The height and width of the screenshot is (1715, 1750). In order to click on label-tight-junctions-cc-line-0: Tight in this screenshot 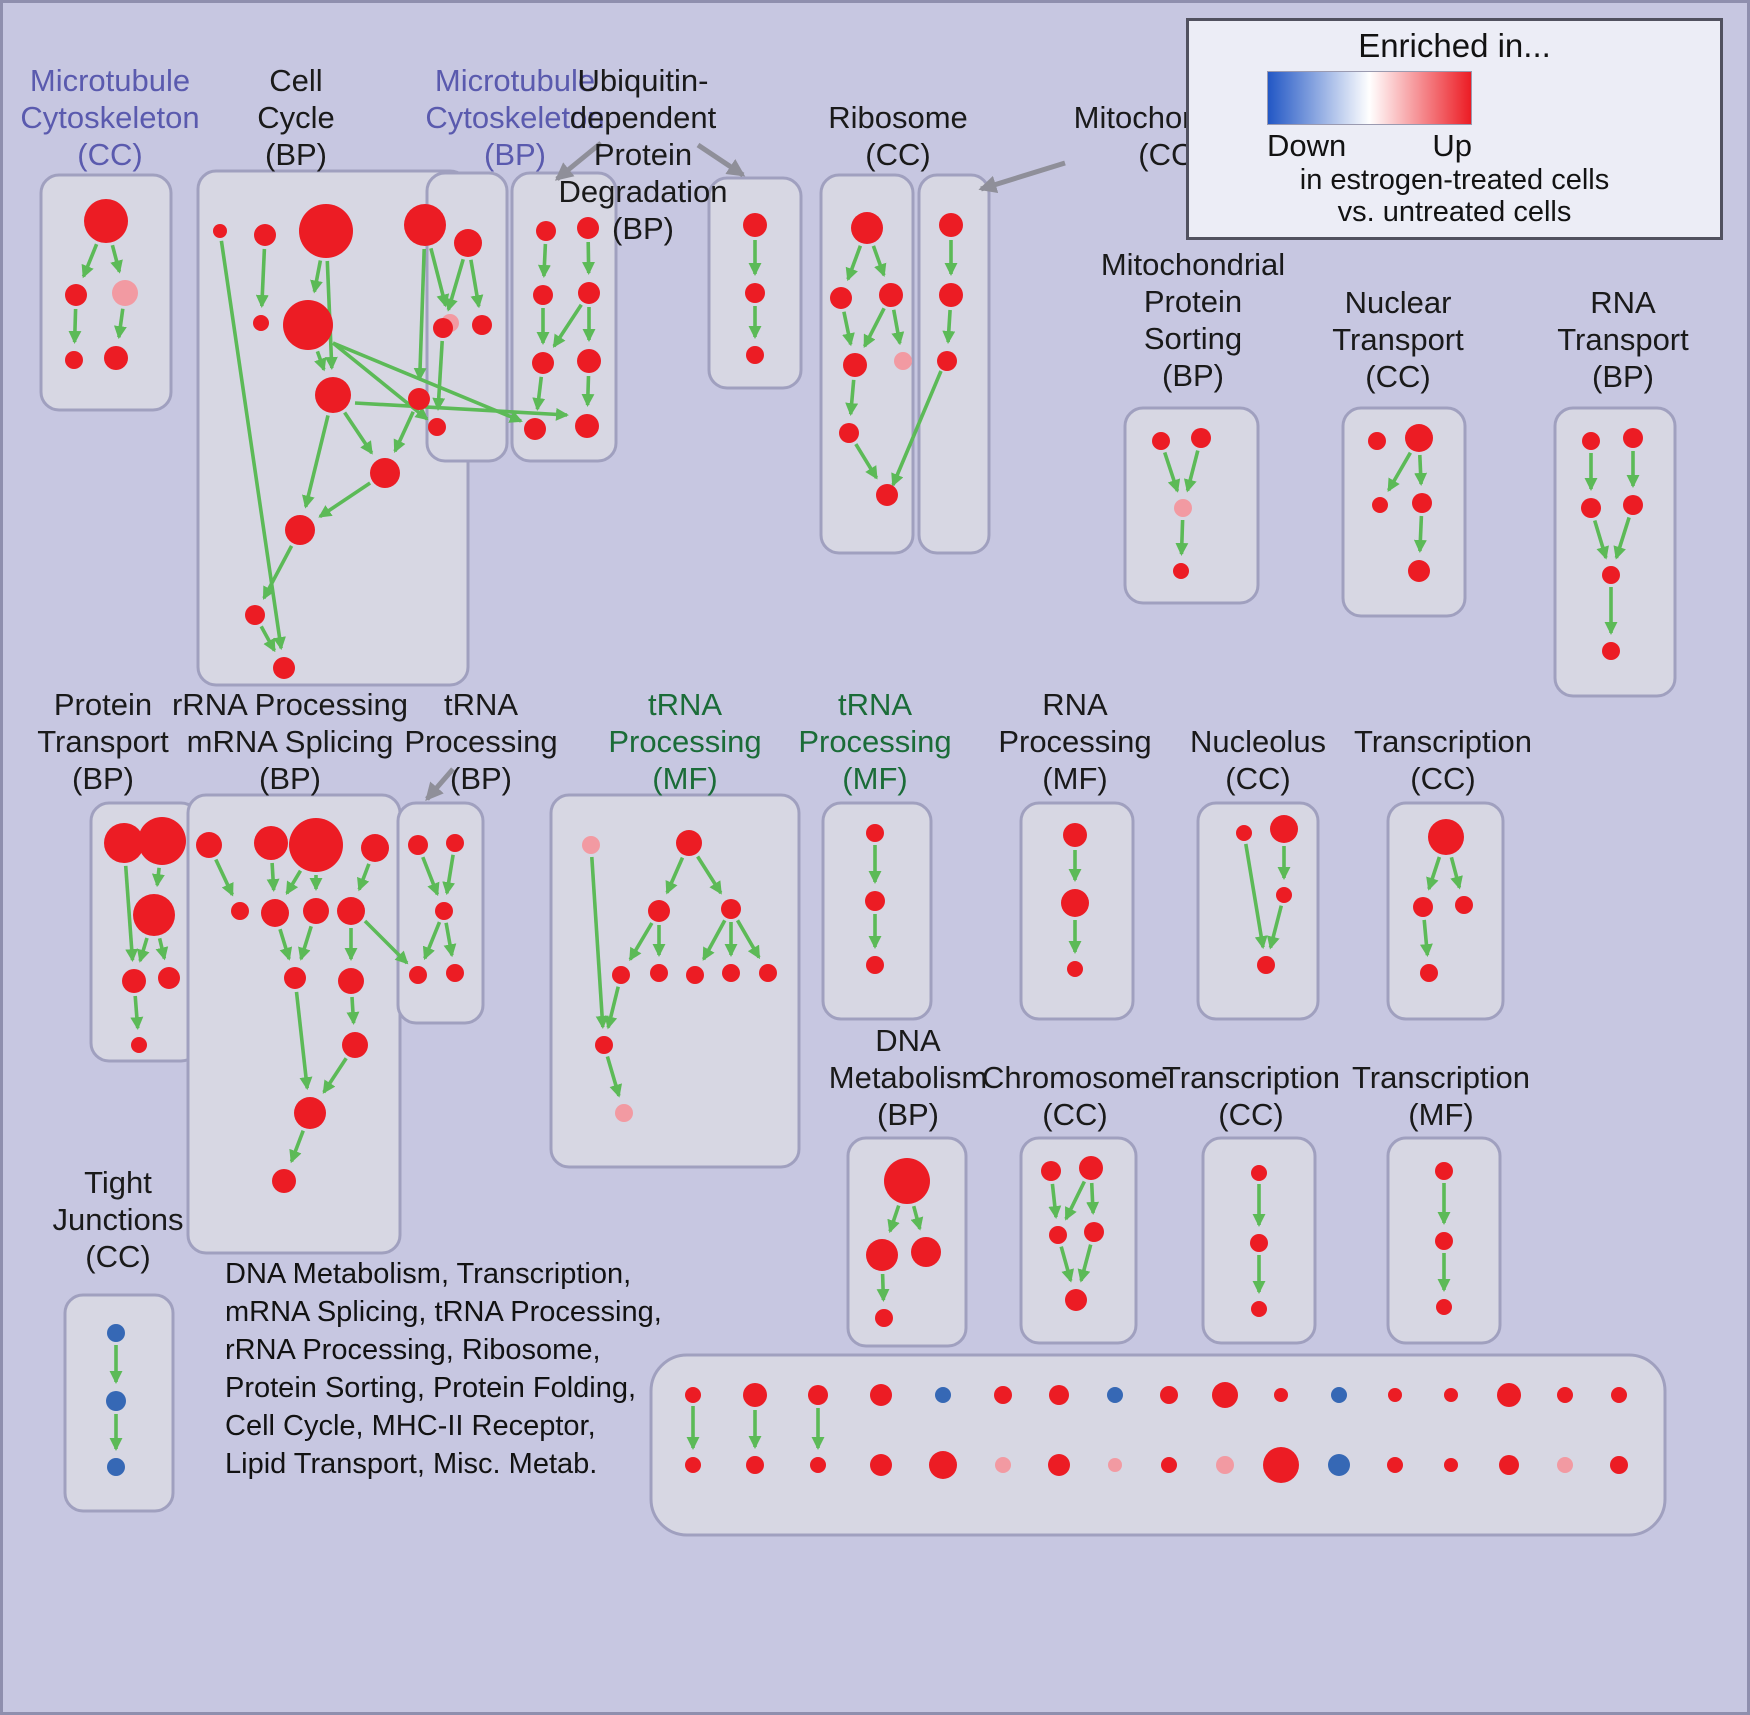, I will do `click(118, 1182)`.